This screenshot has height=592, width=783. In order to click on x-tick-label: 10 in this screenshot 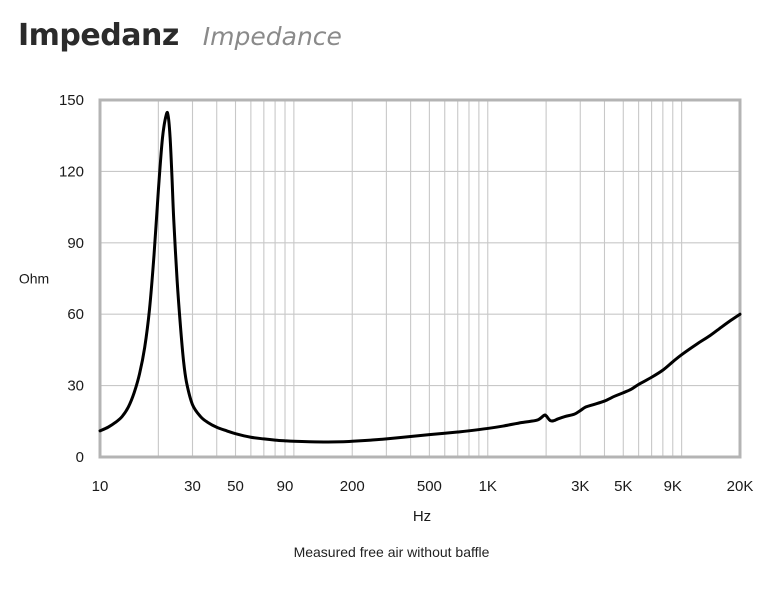, I will do `click(100, 486)`.